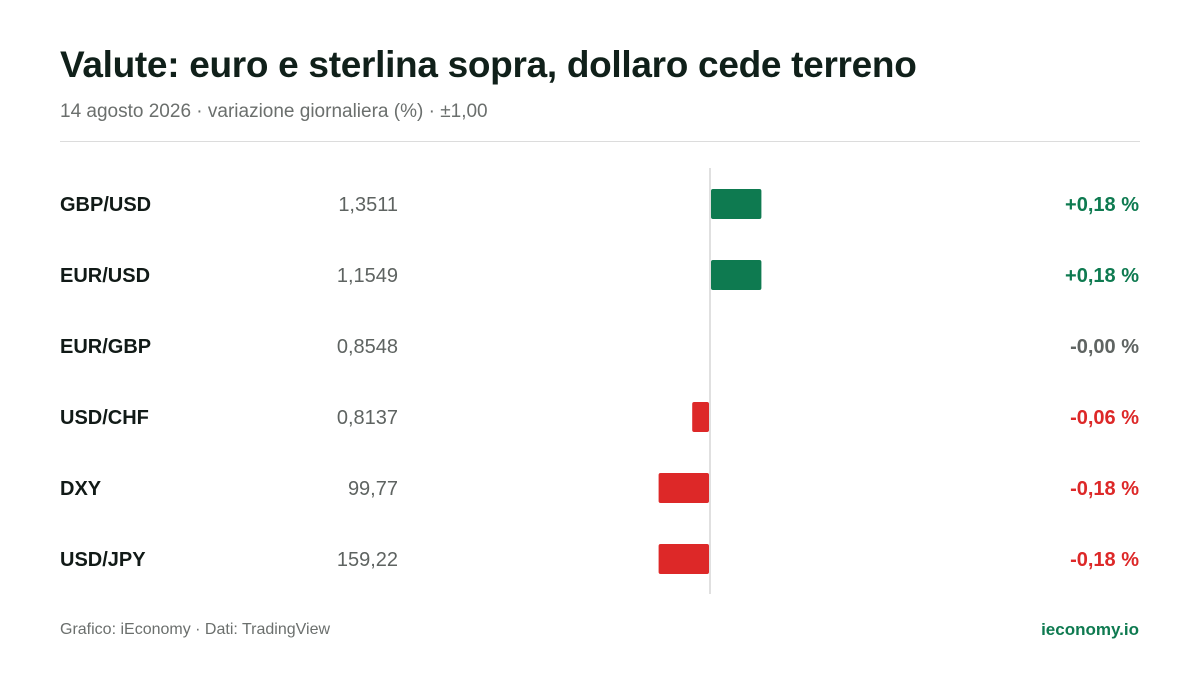 The image size is (1200, 675). I want to click on price-label: 159,22, so click(367, 560).